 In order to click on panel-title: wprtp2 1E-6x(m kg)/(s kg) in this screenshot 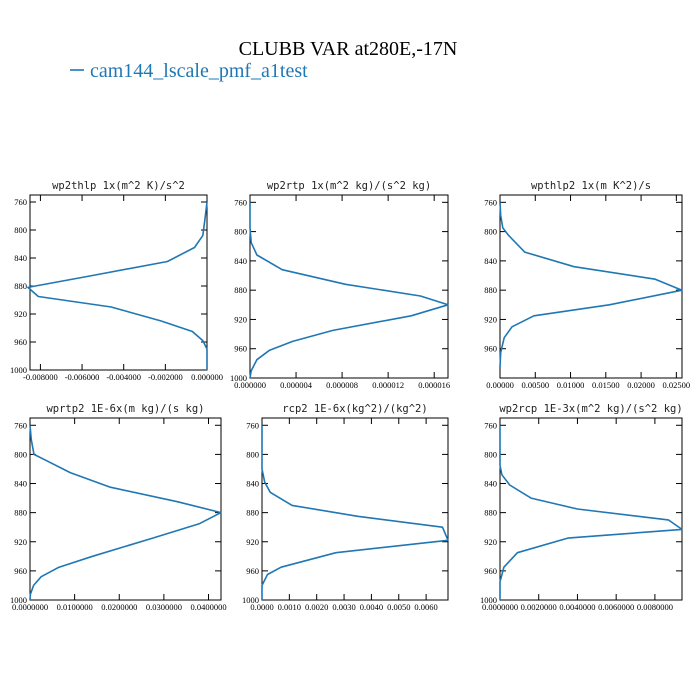, I will do `click(125, 409)`.